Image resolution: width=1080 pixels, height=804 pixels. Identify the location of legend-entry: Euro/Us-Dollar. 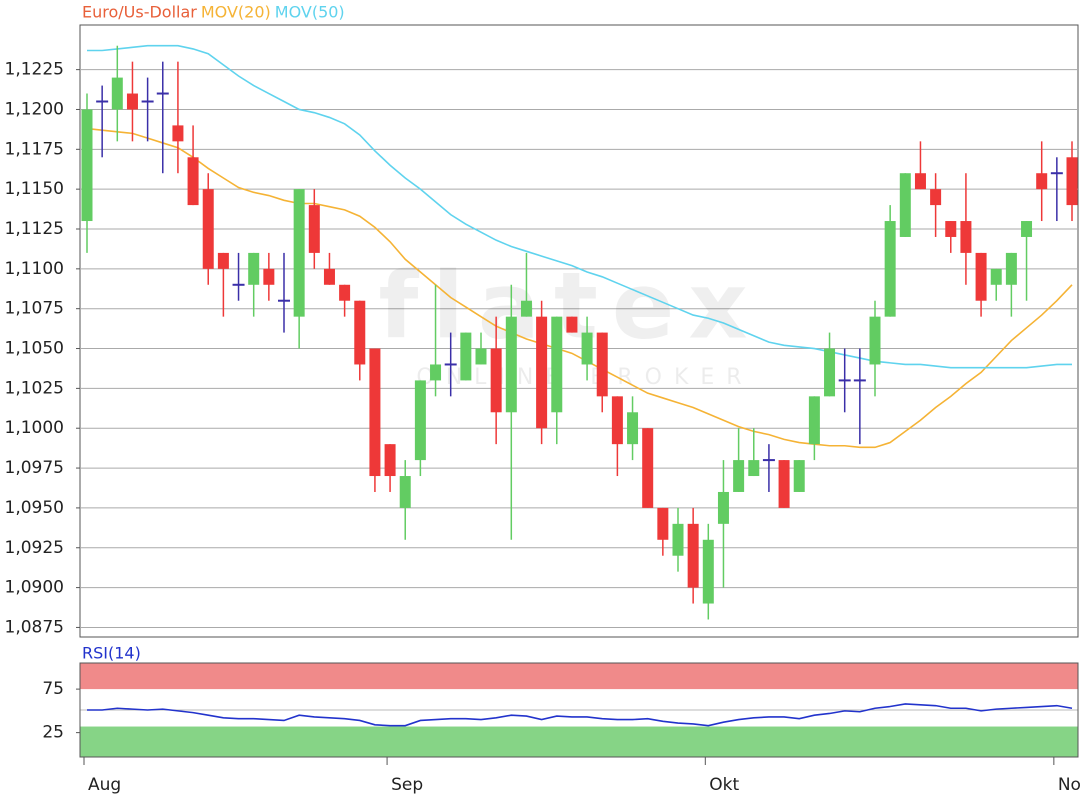
(139, 12).